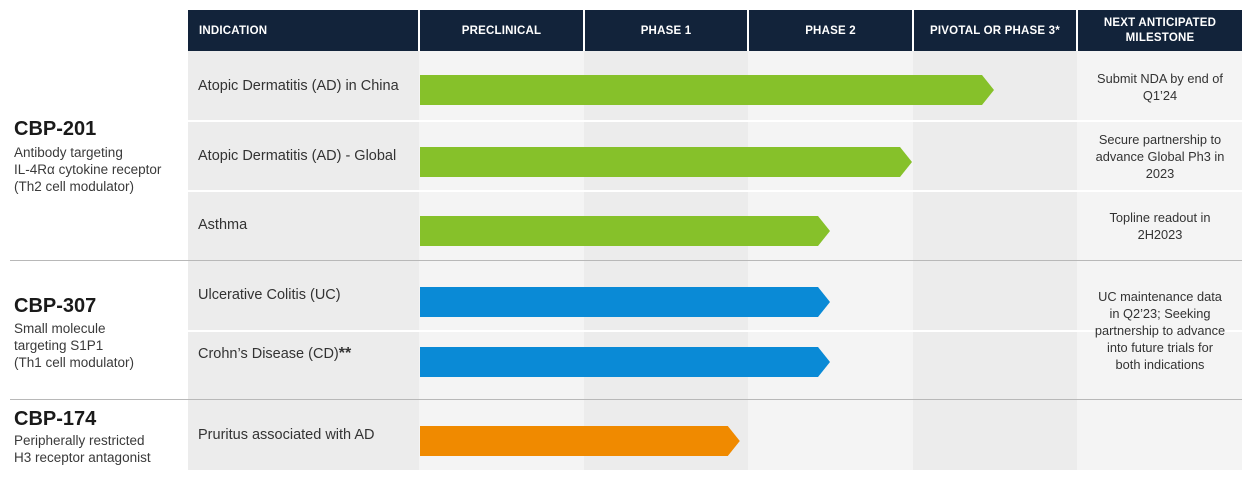  I want to click on header-milestone-line1: NEXT ANTICIPATED, so click(1160, 22).